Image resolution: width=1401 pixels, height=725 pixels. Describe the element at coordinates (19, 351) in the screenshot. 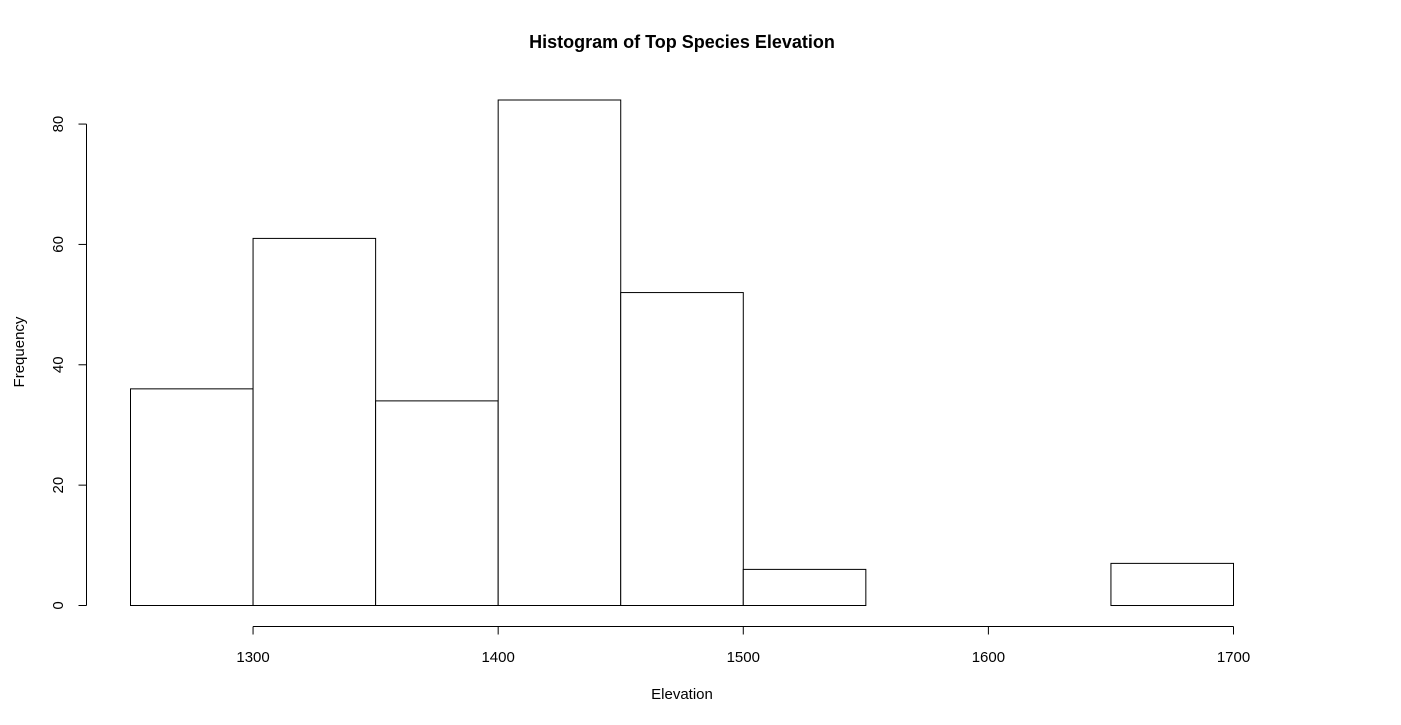

I see `y-axis-label: Frequency` at that location.